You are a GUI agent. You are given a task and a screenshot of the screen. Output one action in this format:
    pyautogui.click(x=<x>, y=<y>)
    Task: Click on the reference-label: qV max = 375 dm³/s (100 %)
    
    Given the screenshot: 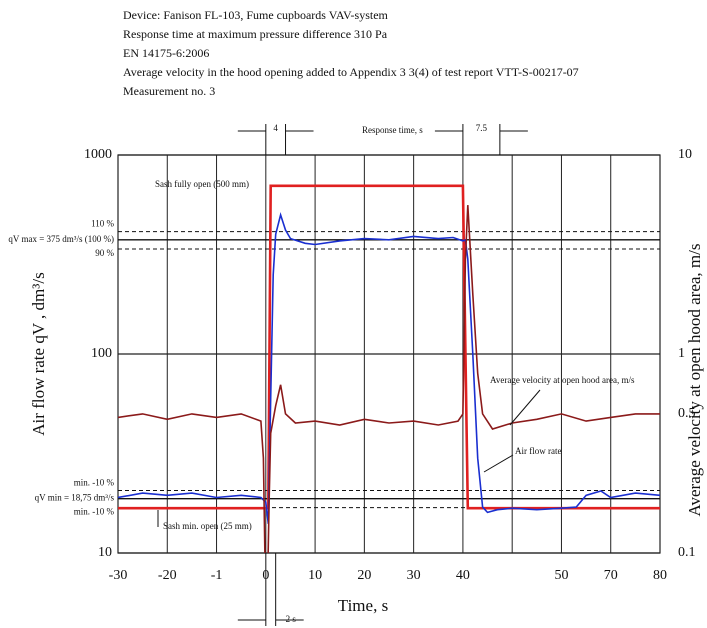 What is the action you would take?
    pyautogui.click(x=61, y=239)
    